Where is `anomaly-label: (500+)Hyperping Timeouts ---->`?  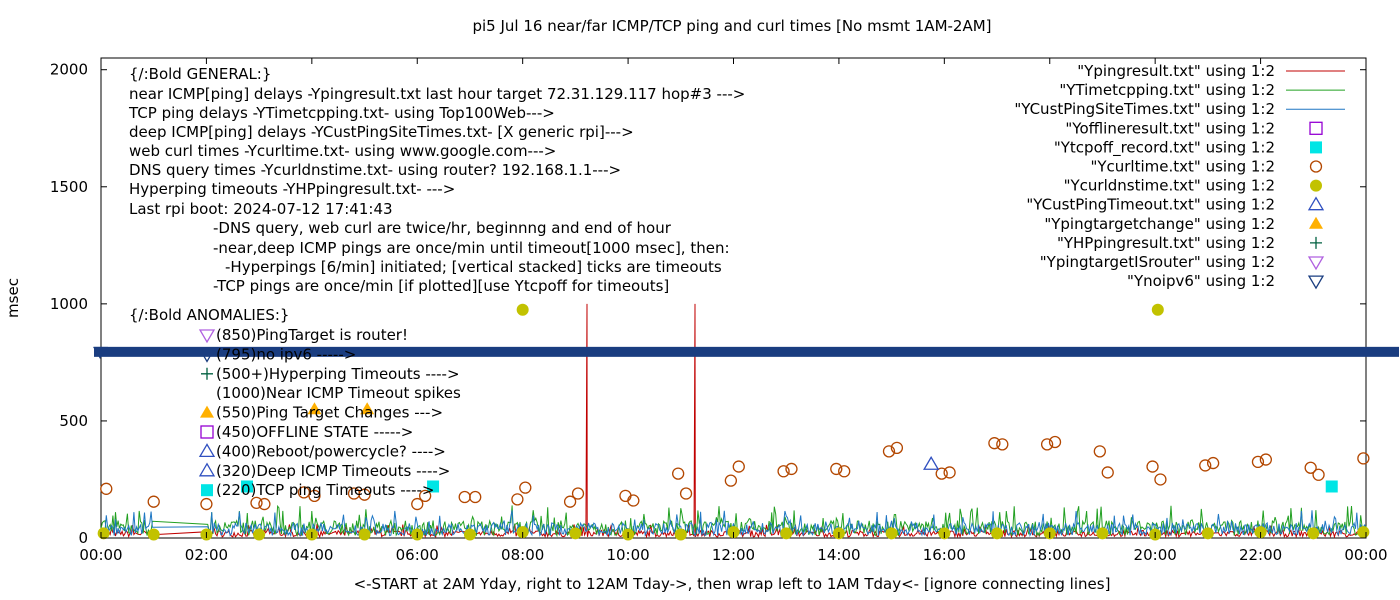
anomaly-label: (500+)Hyperping Timeouts ----> is located at coordinates (338, 374).